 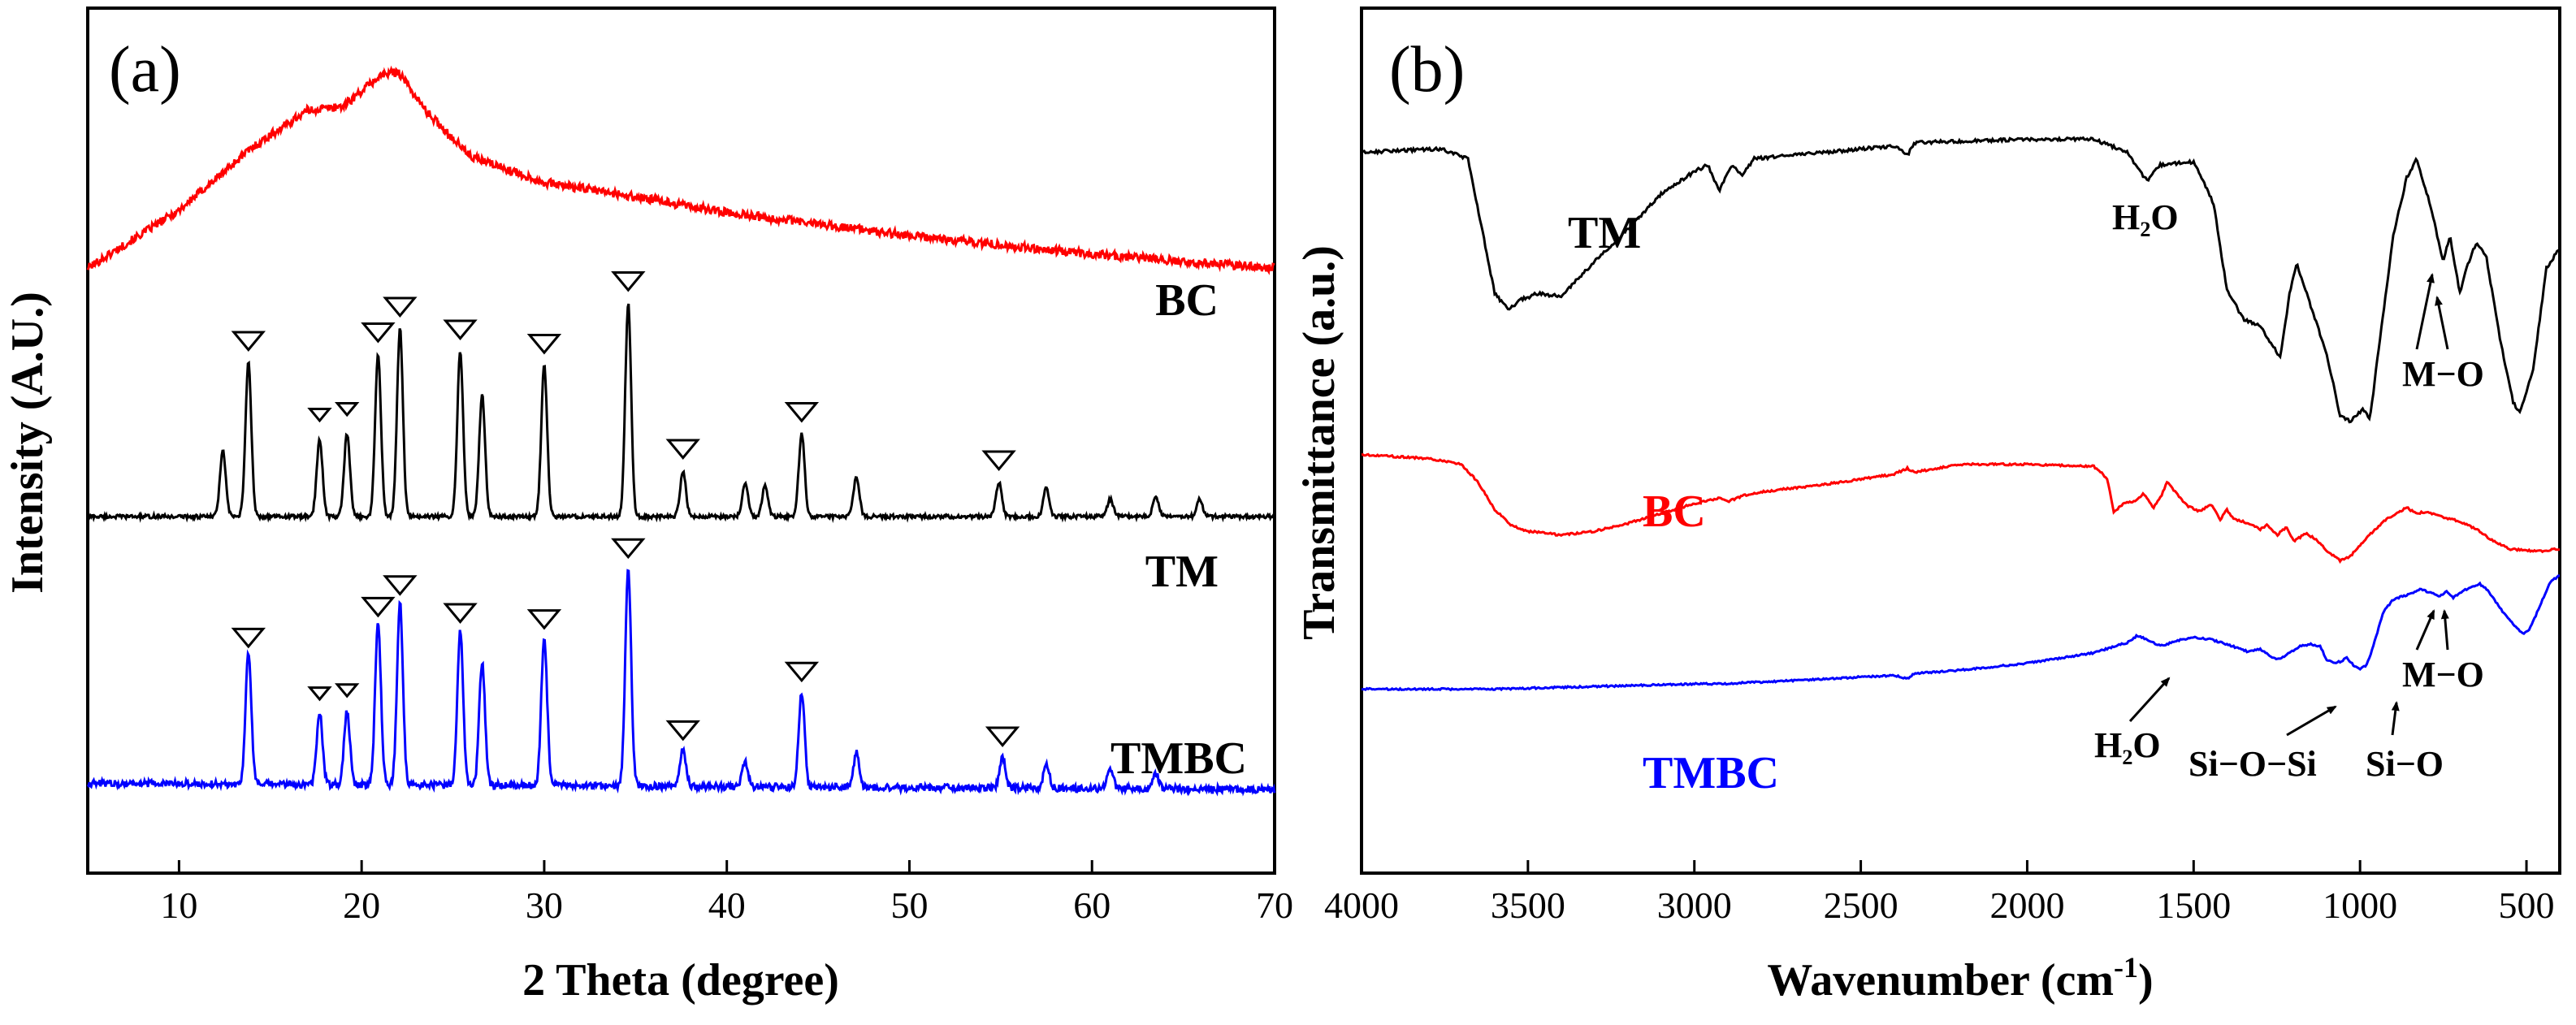 I want to click on panel-b-x-axis-title-close: ), so click(x=2146, y=980).